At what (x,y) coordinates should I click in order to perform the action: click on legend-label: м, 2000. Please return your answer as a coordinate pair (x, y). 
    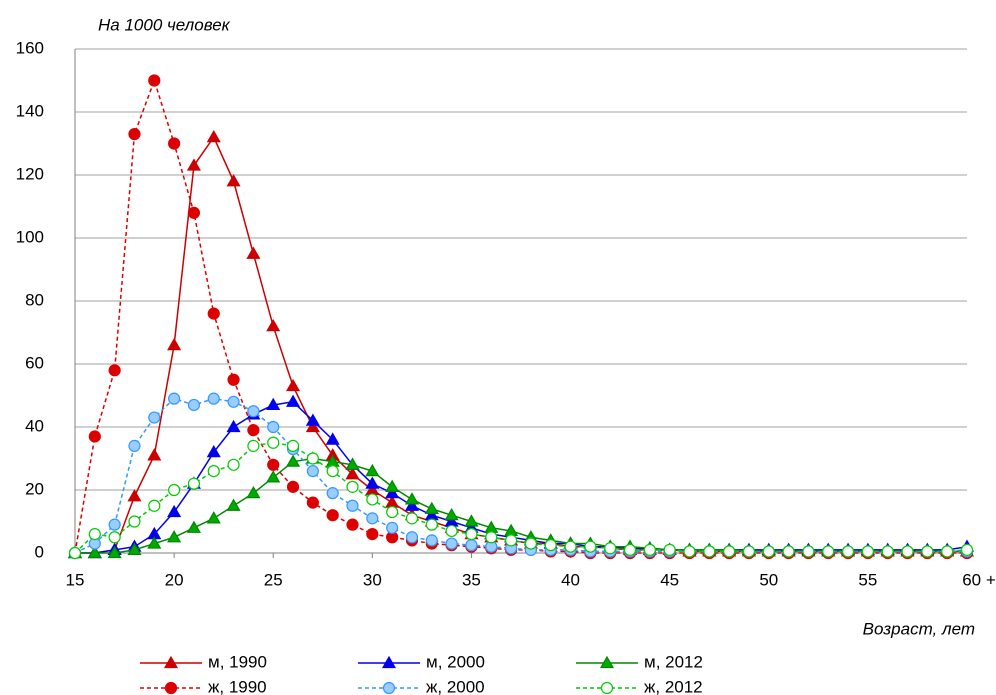
    Looking at the image, I should click on (455, 661).